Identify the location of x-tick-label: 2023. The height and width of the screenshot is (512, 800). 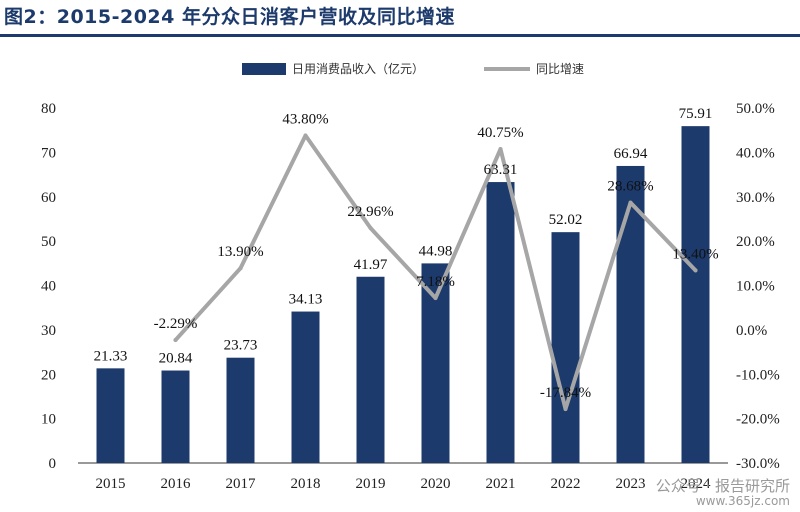
(631, 484).